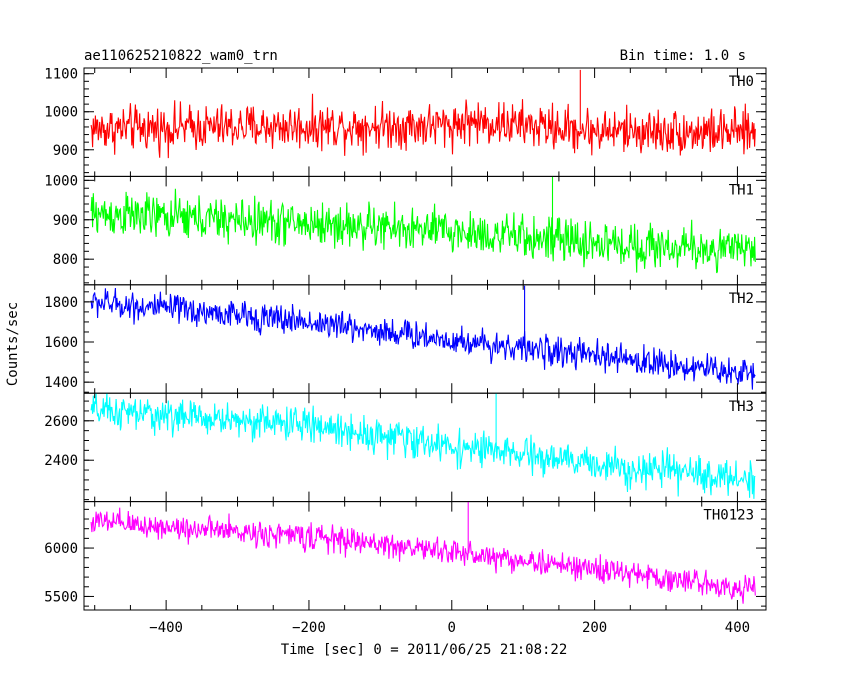 Image resolution: width=850 pixels, height=680 pixels. What do you see at coordinates (61, 303) in the screenshot?
I see `y-tick-label: 1800` at bounding box center [61, 303].